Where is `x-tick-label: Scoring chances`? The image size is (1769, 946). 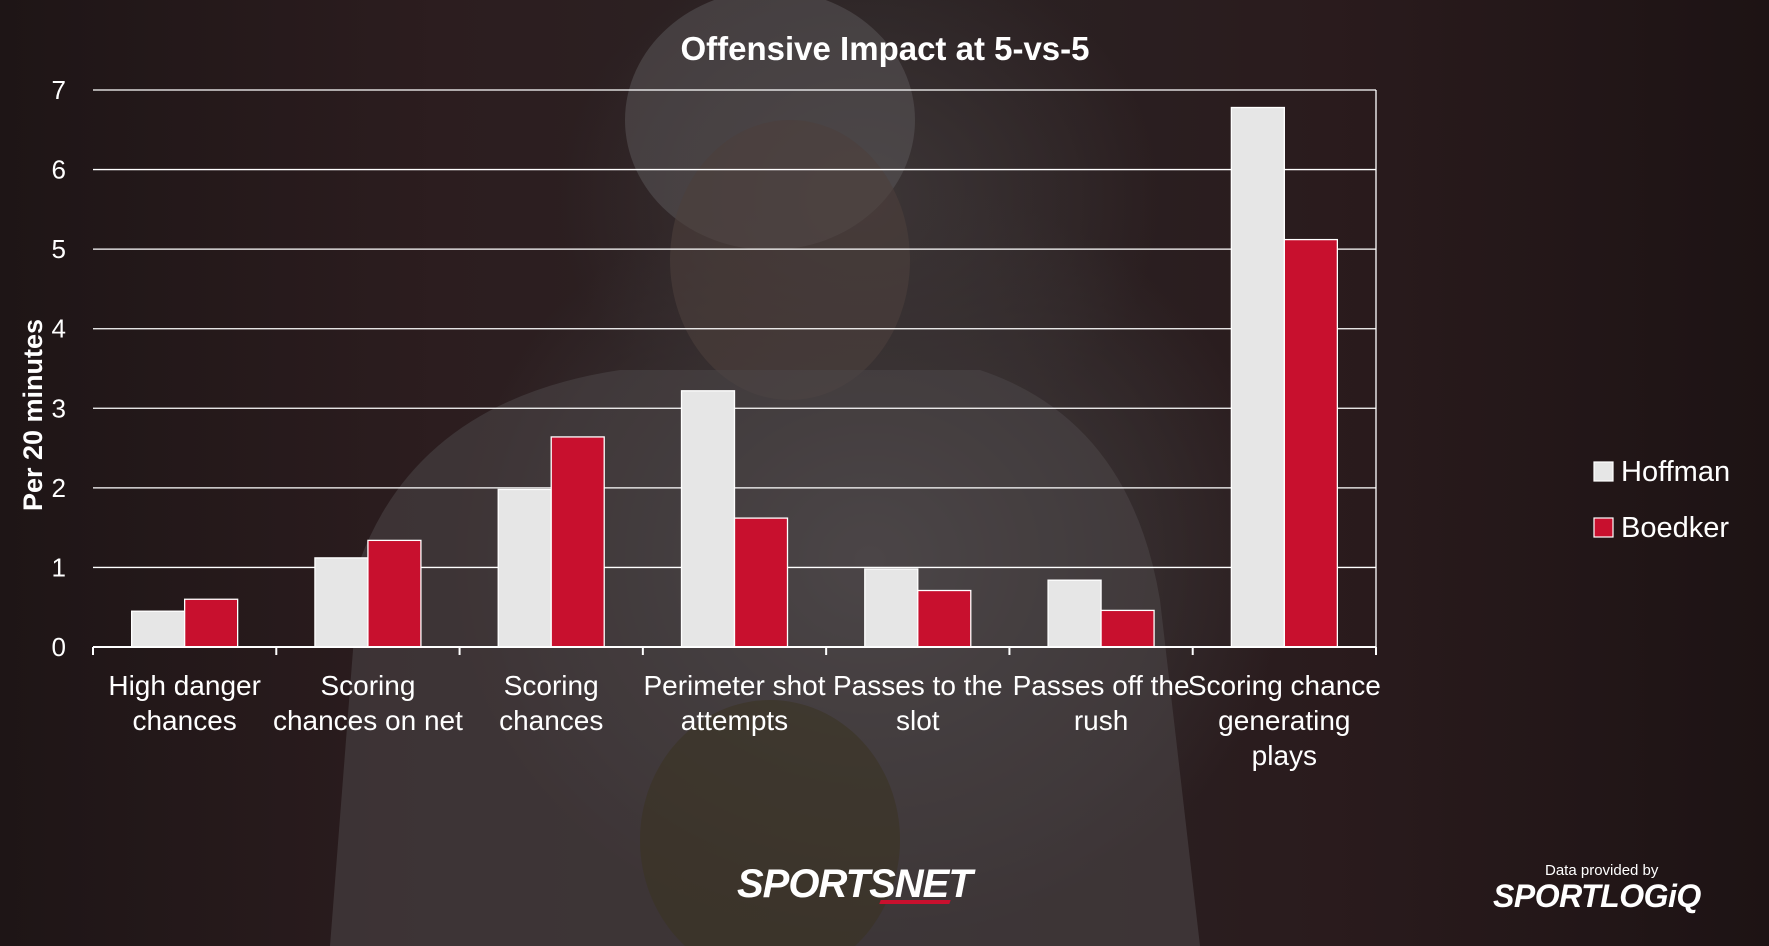 x-tick-label: Scoring chances is located at coordinates (551, 703).